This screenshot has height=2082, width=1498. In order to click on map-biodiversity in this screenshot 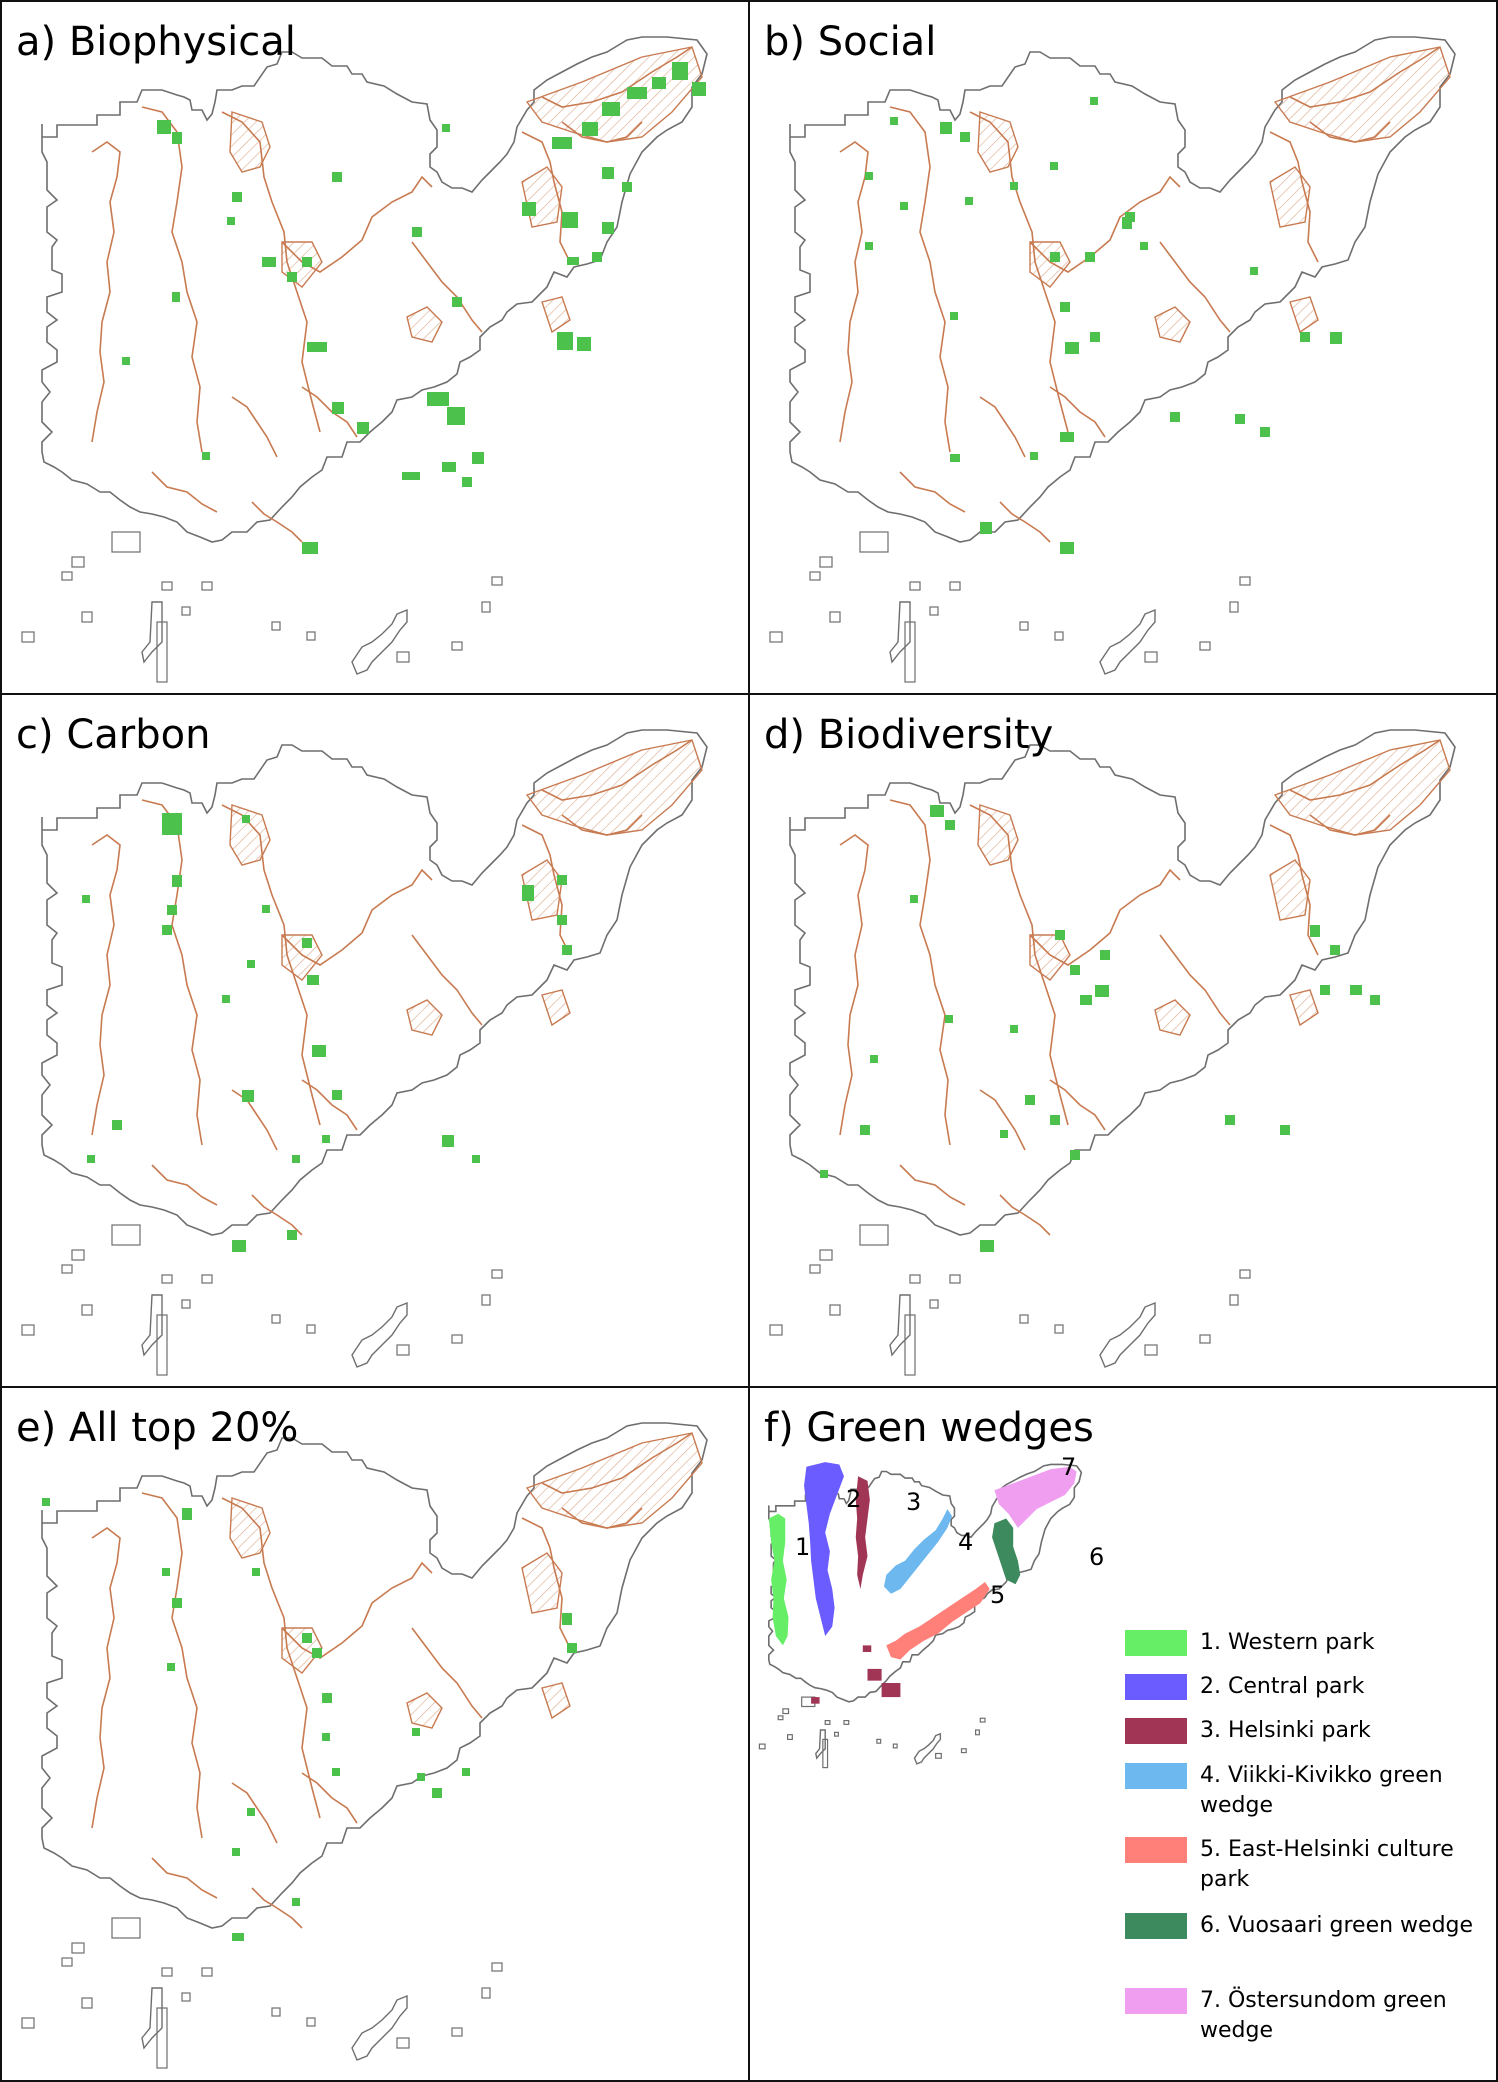, I will do `click(1112, 1052)`.